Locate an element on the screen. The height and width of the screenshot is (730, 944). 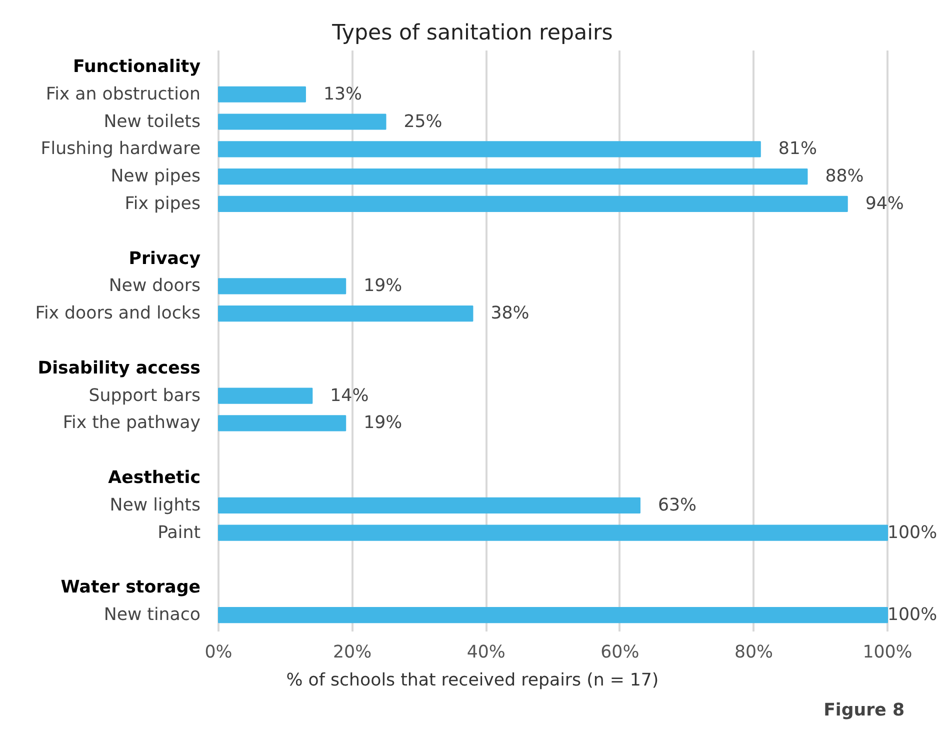
chart-title: Types of sanitation repairs is located at coordinates (472, 33).